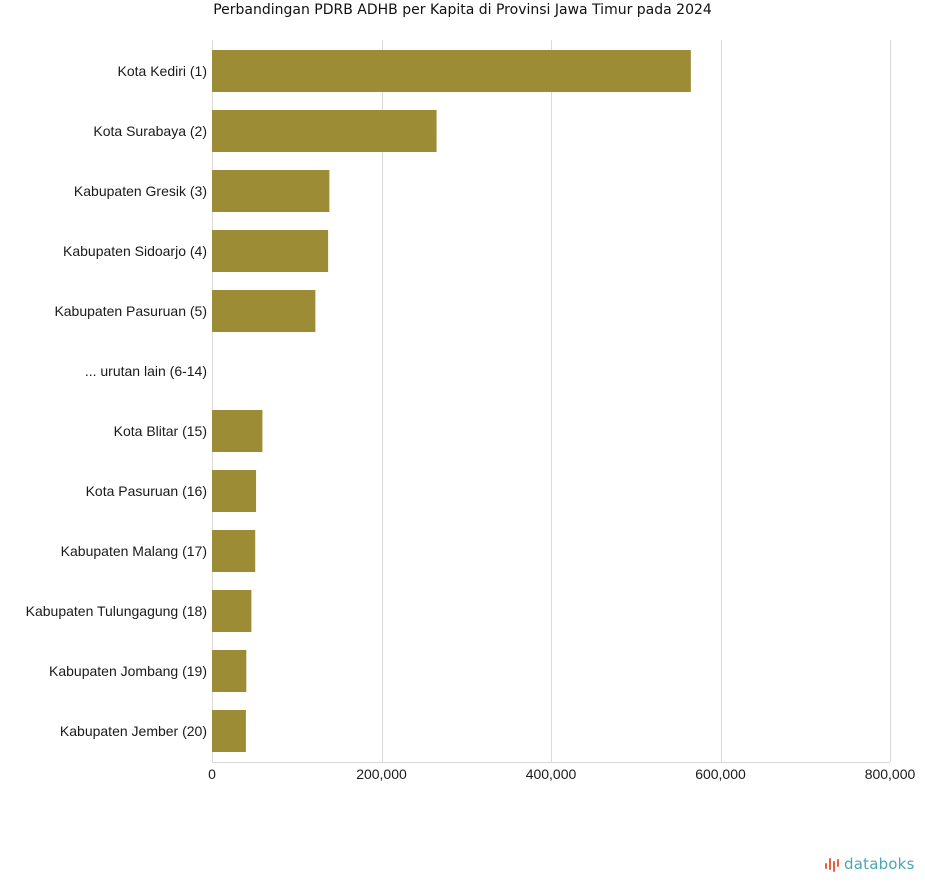 Image resolution: width=925 pixels, height=894 pixels. I want to click on brand-name: databoks, so click(879, 864).